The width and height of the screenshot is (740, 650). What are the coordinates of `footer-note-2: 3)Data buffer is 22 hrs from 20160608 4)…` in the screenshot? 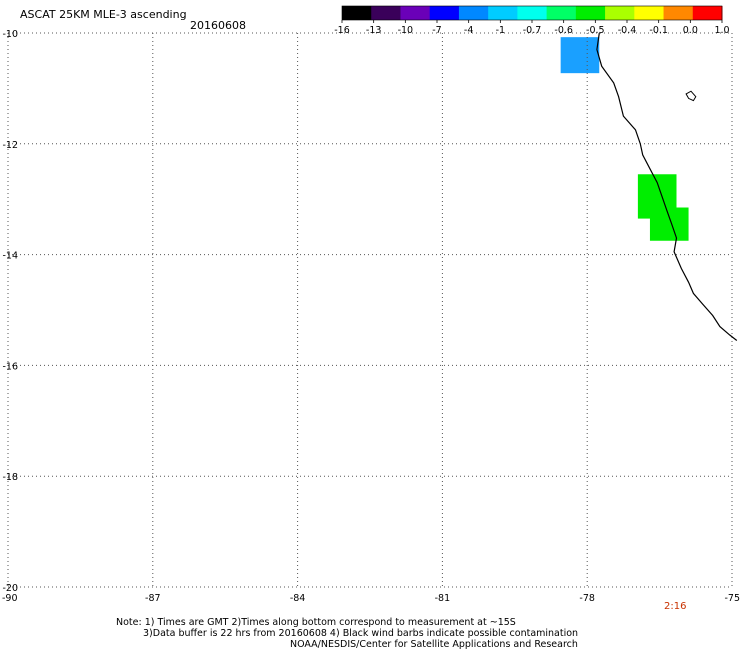 It's located at (361, 633).